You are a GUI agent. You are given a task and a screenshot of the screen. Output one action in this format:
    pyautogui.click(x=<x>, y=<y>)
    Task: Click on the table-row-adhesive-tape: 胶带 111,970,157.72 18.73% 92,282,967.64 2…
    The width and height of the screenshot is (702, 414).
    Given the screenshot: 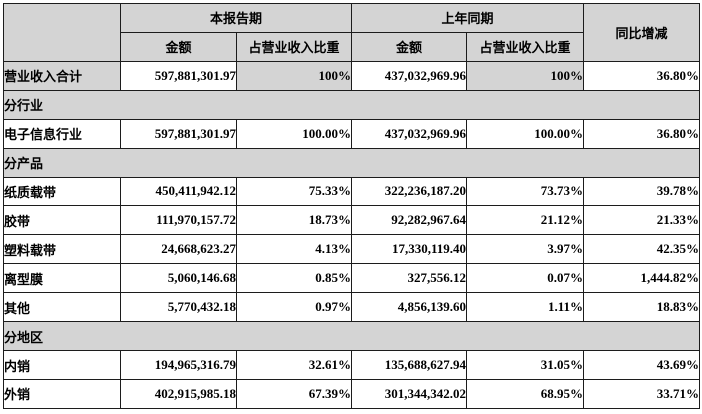 What is the action you would take?
    pyautogui.click(x=352, y=220)
    